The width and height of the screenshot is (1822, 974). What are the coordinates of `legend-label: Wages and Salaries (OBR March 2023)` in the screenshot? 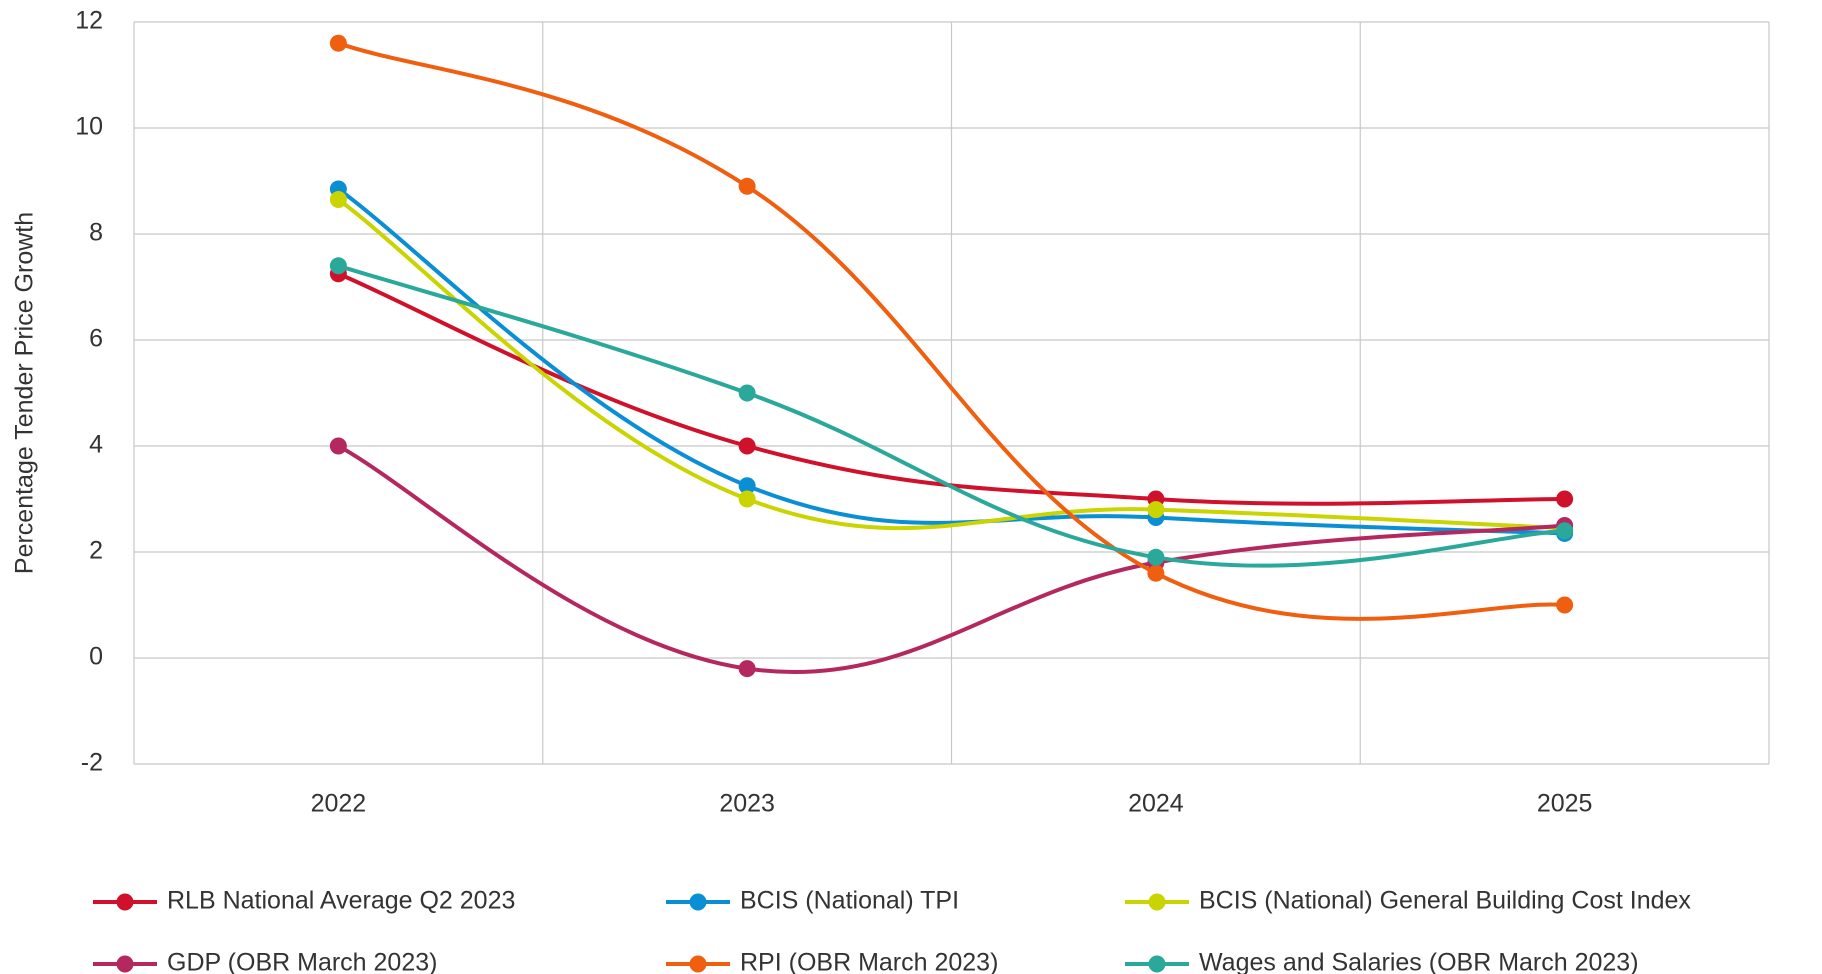 It's located at (1419, 961).